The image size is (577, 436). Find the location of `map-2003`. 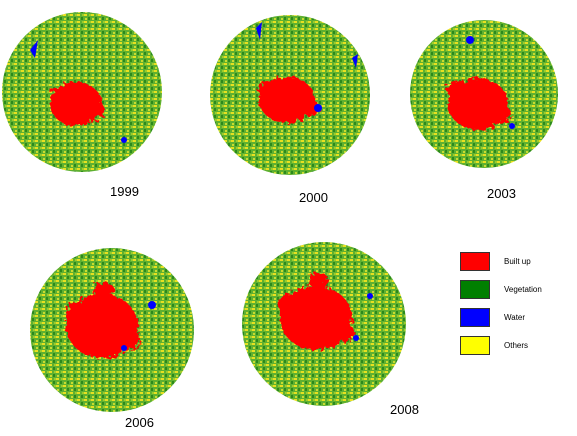

map-2003 is located at coordinates (484, 94).